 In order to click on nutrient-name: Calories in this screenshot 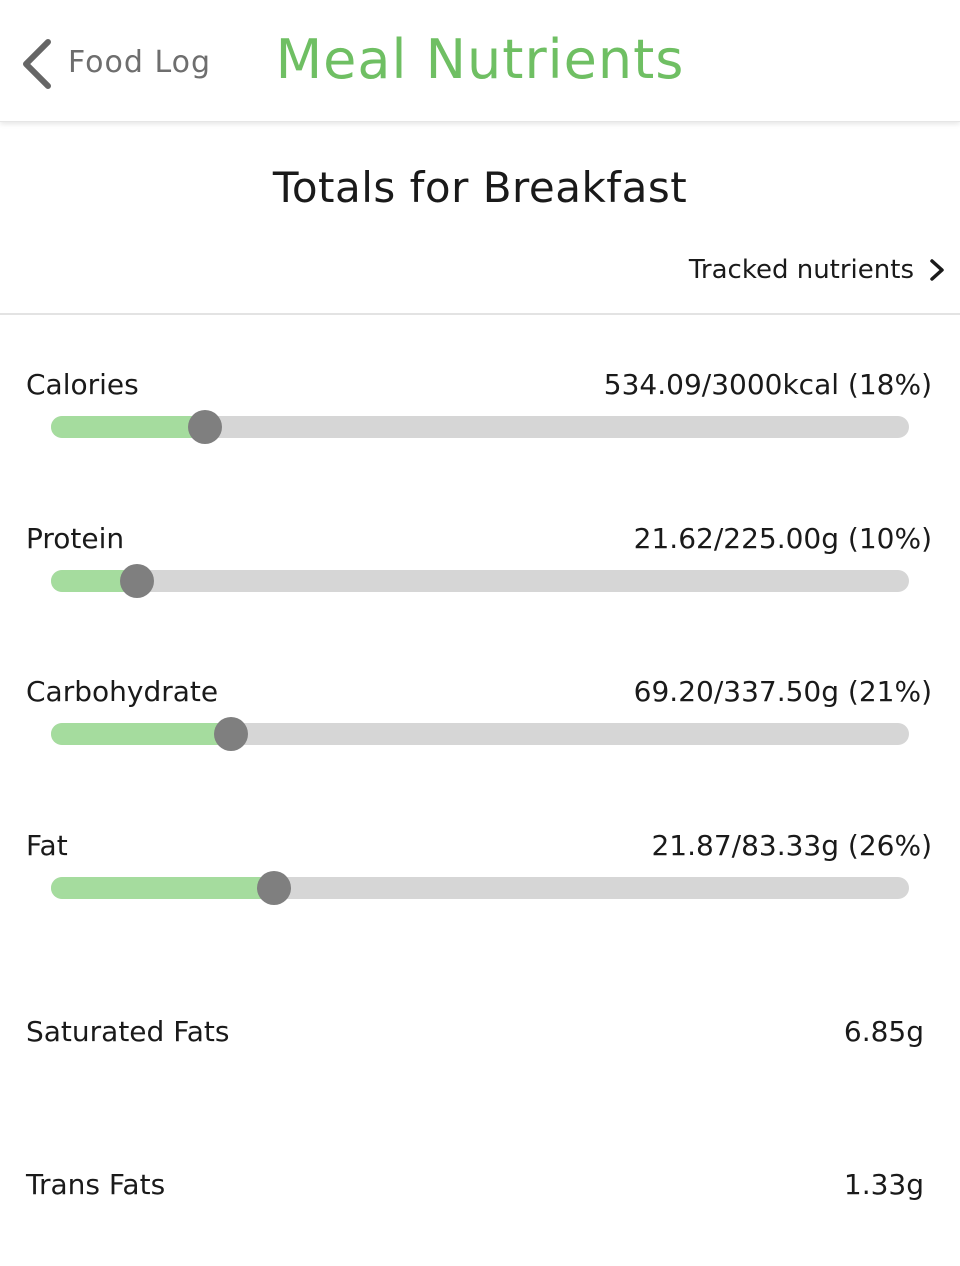, I will do `click(82, 384)`.